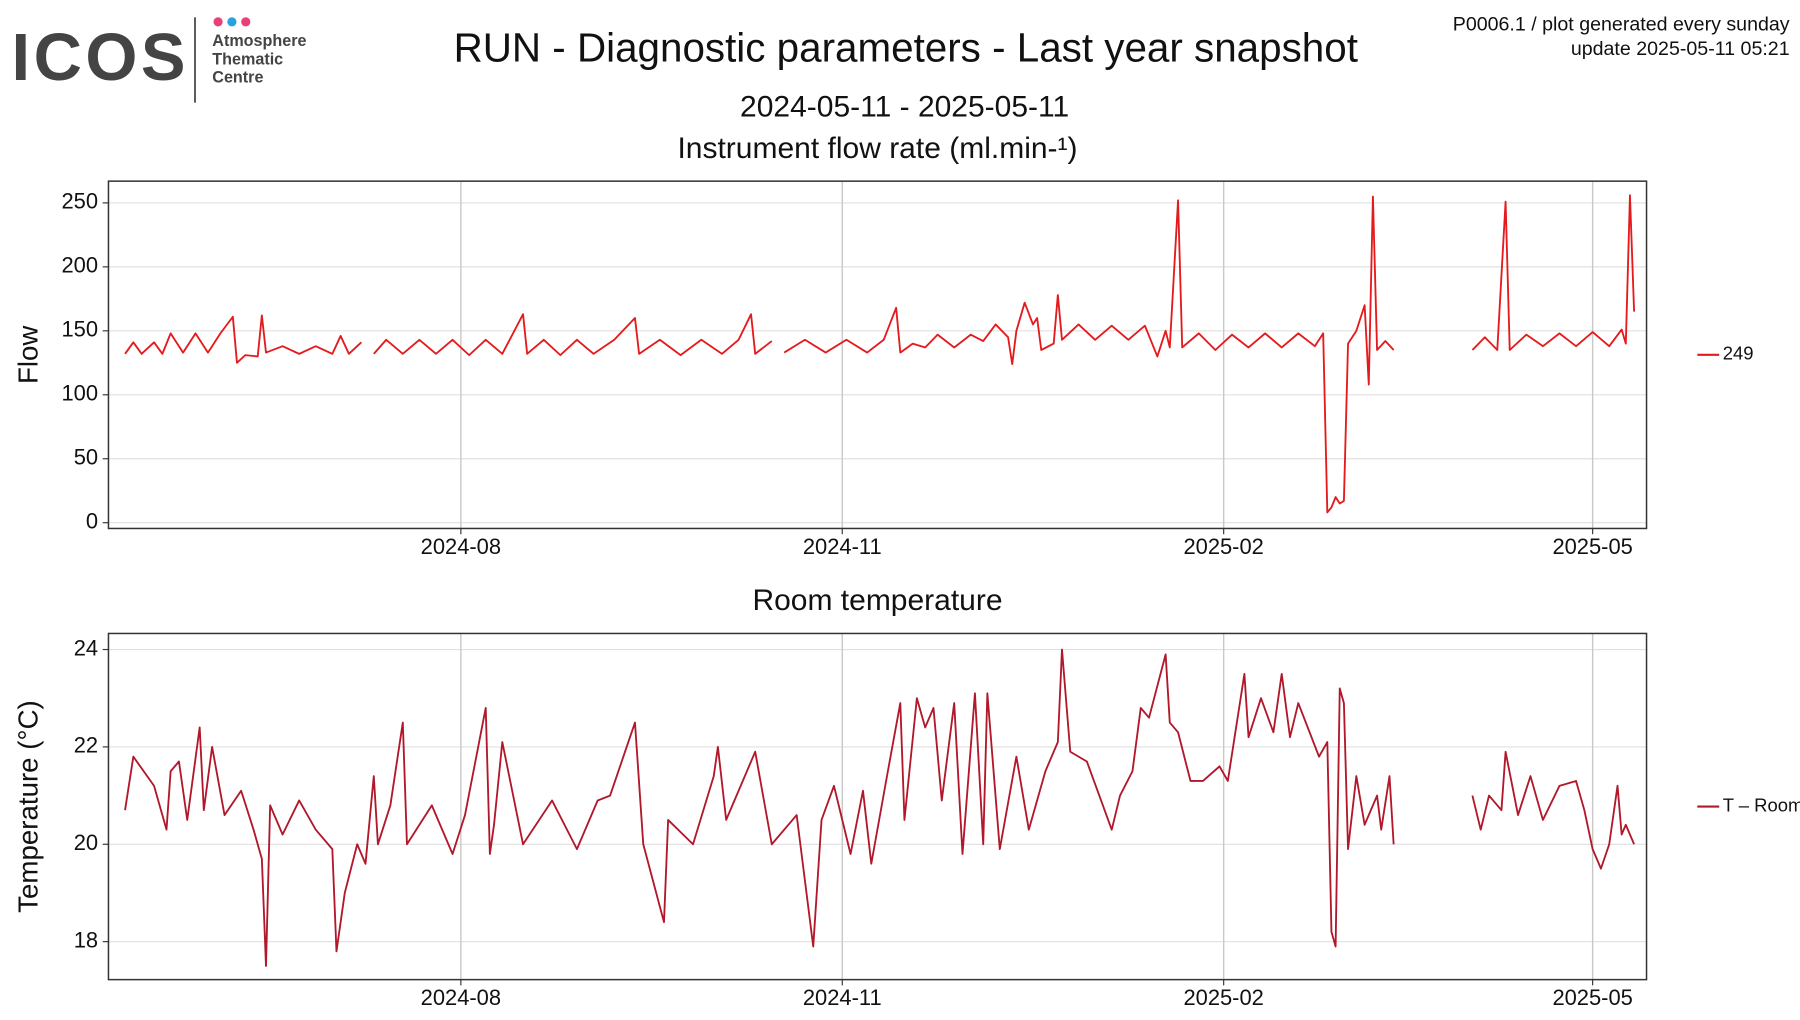  I want to click on note: P0006.1 / plot generated every sunday, so click(1621, 25).